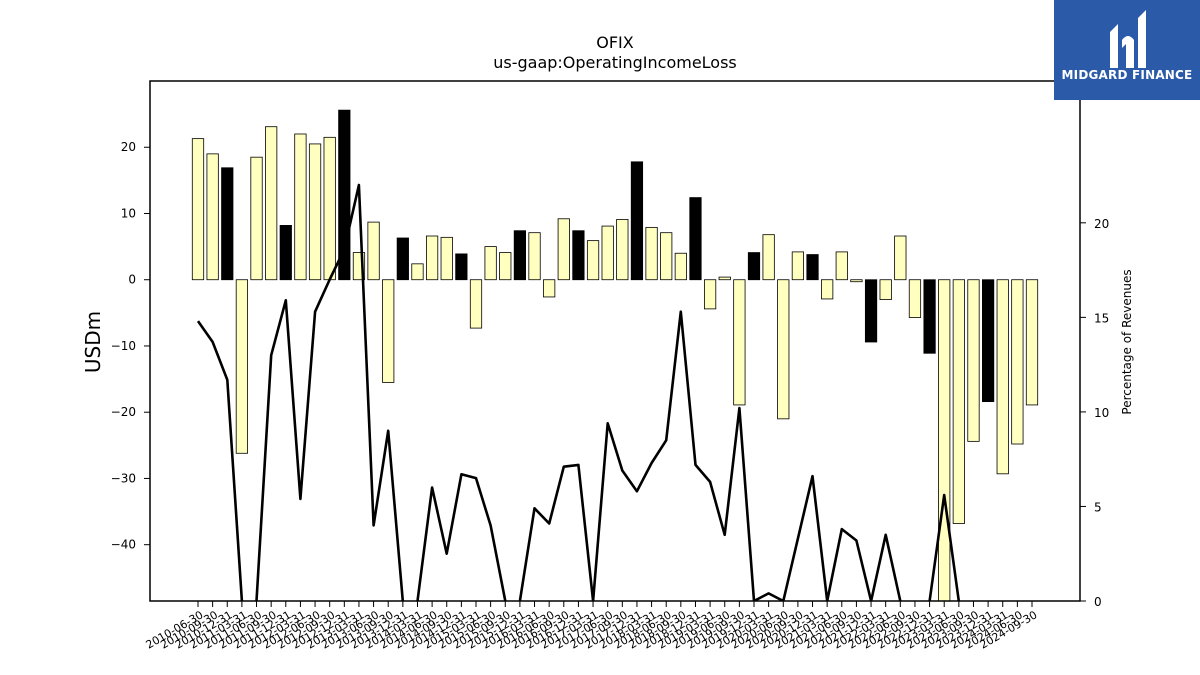  What do you see at coordinates (1101, 318) in the screenshot?
I see `y-right-tick-label: 15` at bounding box center [1101, 318].